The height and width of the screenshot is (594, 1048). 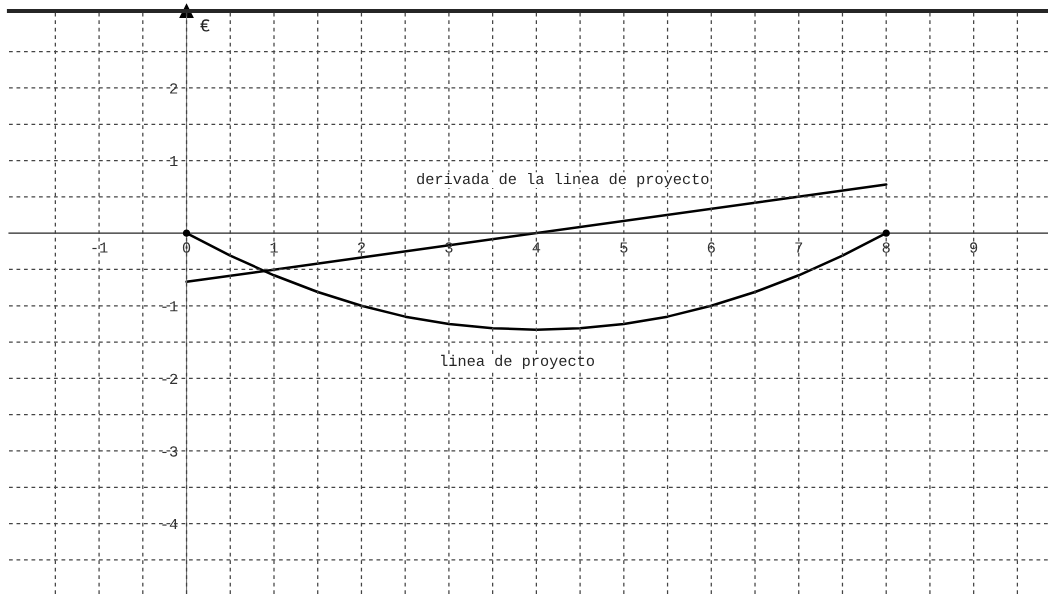 I want to click on x-tick-label: 2, so click(x=361, y=247).